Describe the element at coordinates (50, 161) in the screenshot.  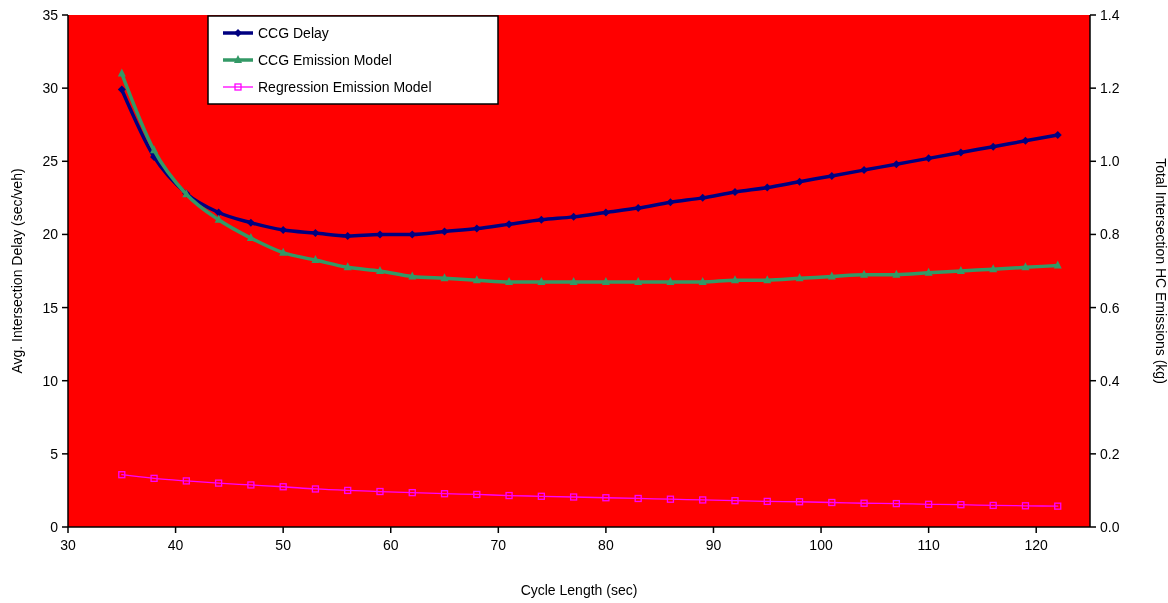
I see `y-tick-label: 25` at that location.